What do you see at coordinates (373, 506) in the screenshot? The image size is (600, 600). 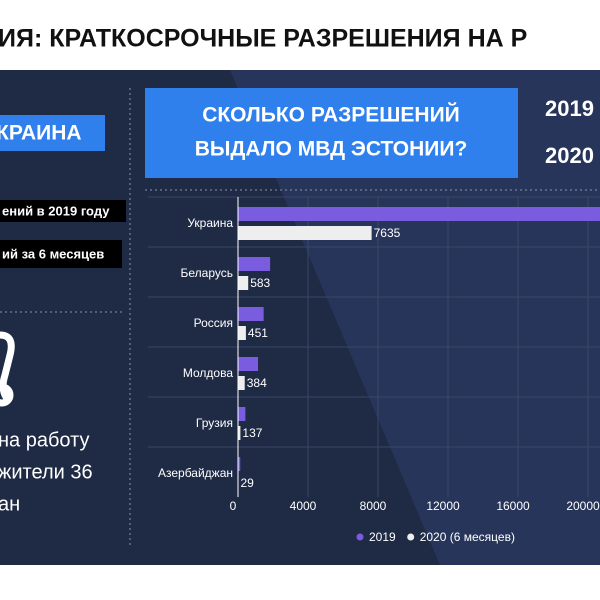 I see `x-tick-label: 8000` at bounding box center [373, 506].